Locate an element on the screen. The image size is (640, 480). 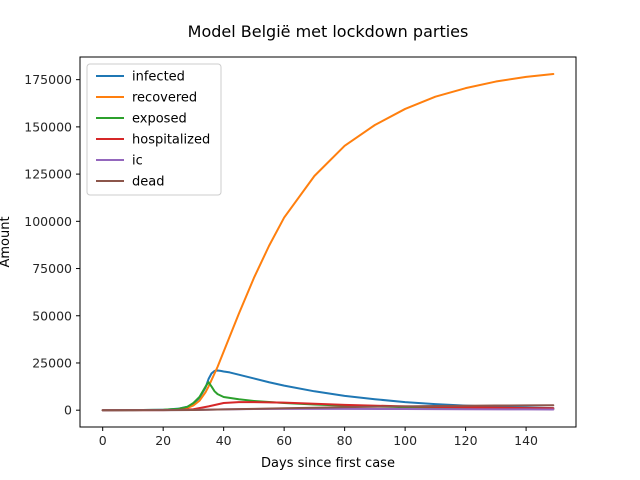
x-tick-label: 0 is located at coordinates (103, 440).